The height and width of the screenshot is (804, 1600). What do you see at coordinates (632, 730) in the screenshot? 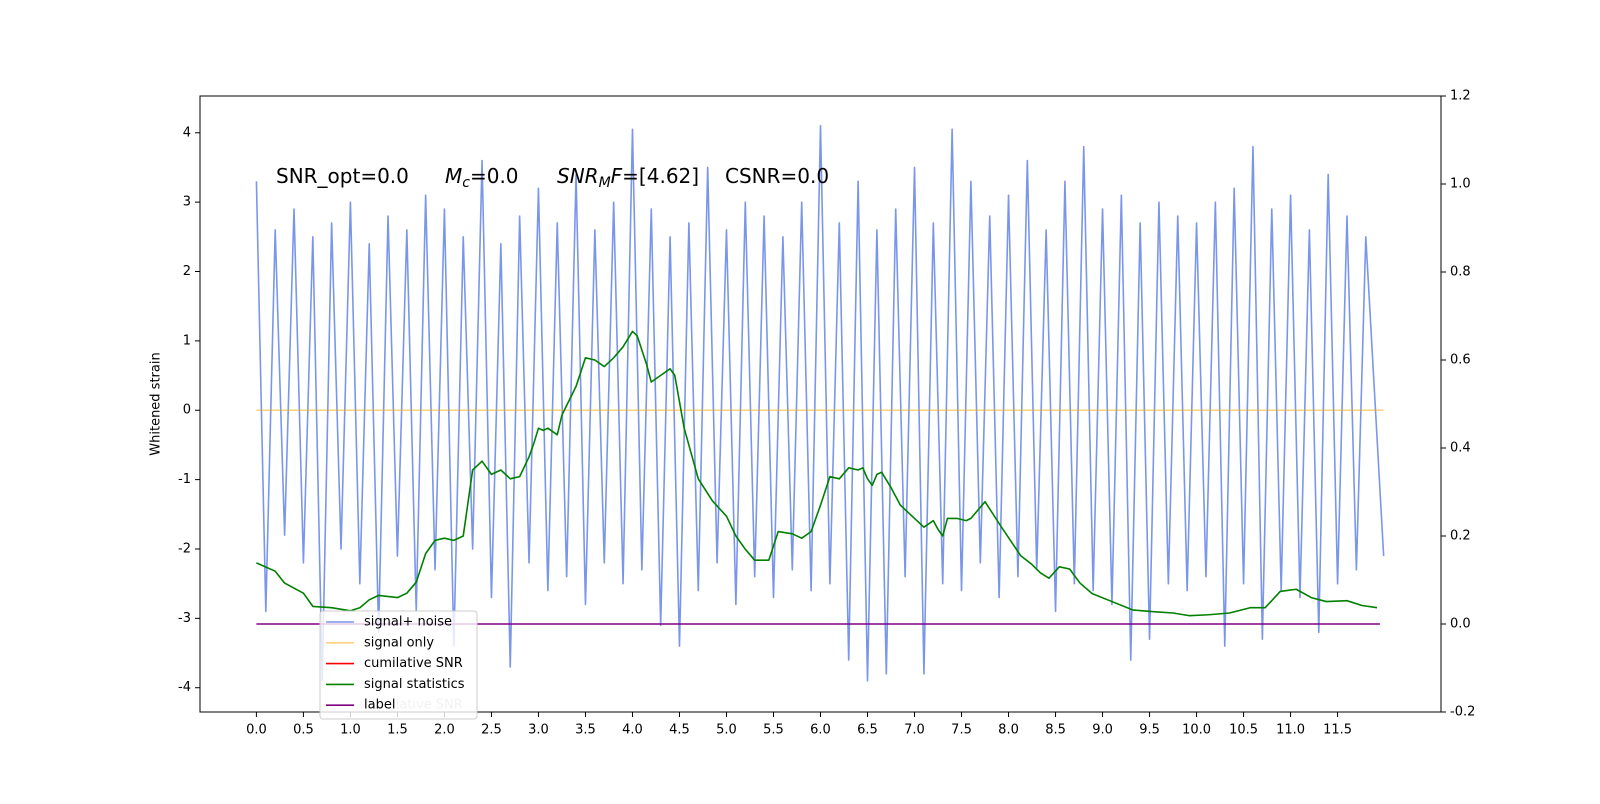
I see `x-tick-label: 4.0` at bounding box center [632, 730].